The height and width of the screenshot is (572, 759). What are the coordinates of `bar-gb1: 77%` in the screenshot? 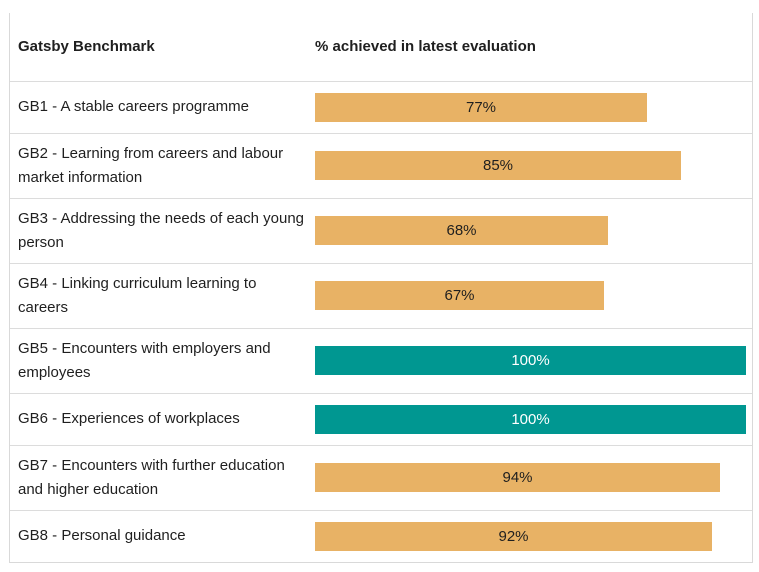 It's located at (481, 107).